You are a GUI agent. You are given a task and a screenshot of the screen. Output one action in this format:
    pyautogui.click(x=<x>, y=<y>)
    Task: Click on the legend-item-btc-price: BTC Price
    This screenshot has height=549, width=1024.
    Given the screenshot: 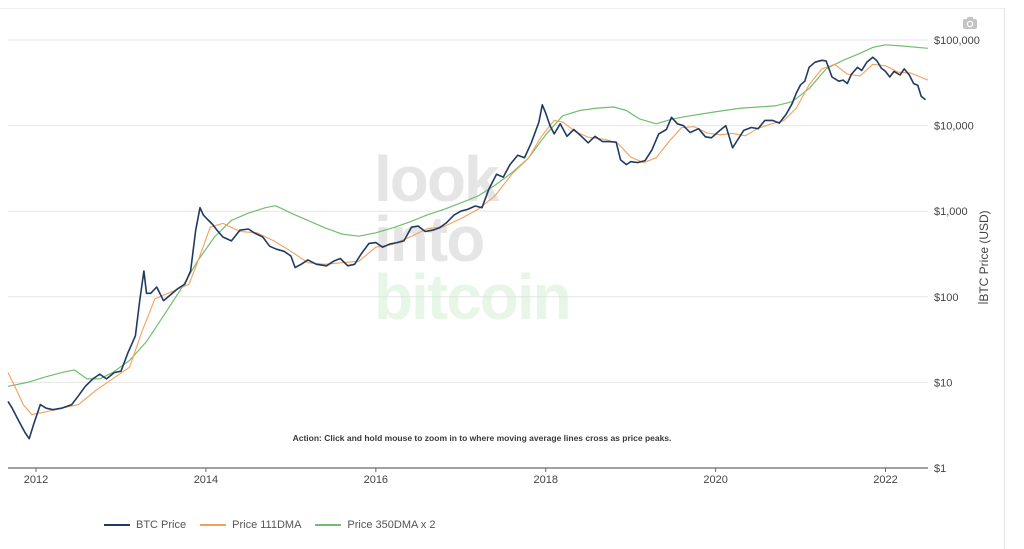 What is the action you would take?
    pyautogui.click(x=145, y=525)
    